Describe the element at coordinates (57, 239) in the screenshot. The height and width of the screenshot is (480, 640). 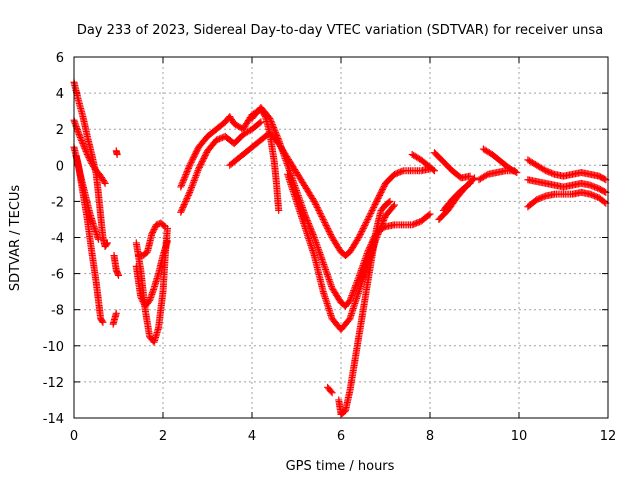
I see `y-tick-label: -4` at that location.